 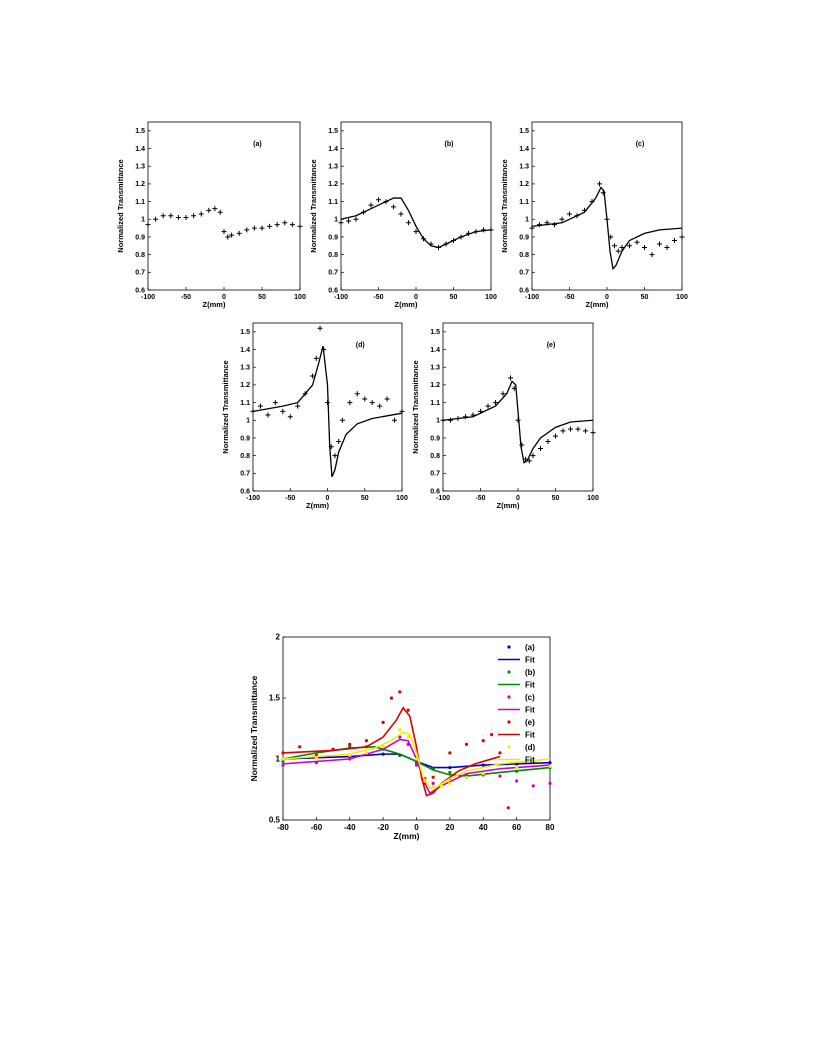 I want to click on x-tick-label: 80, so click(x=550, y=827).